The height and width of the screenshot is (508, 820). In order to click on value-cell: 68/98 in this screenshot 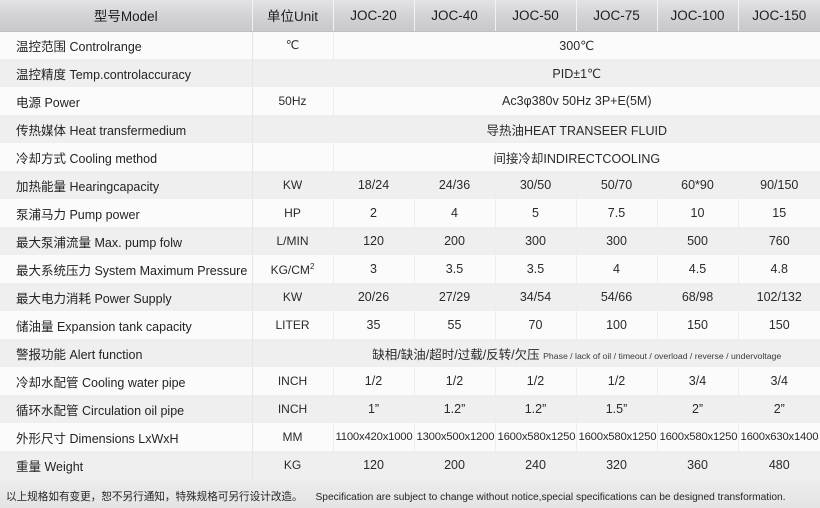, I will do `click(698, 297)`.